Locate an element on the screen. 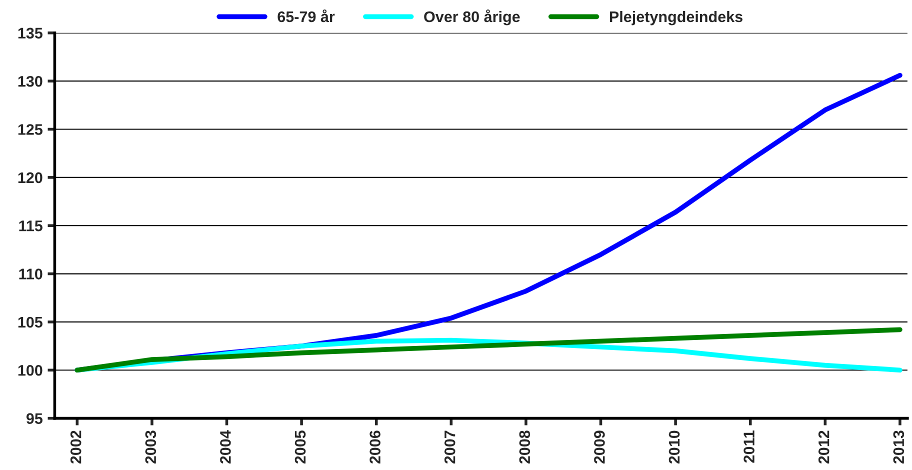 This screenshot has width=912, height=470. y-tick-label: 95 is located at coordinates (34, 418).